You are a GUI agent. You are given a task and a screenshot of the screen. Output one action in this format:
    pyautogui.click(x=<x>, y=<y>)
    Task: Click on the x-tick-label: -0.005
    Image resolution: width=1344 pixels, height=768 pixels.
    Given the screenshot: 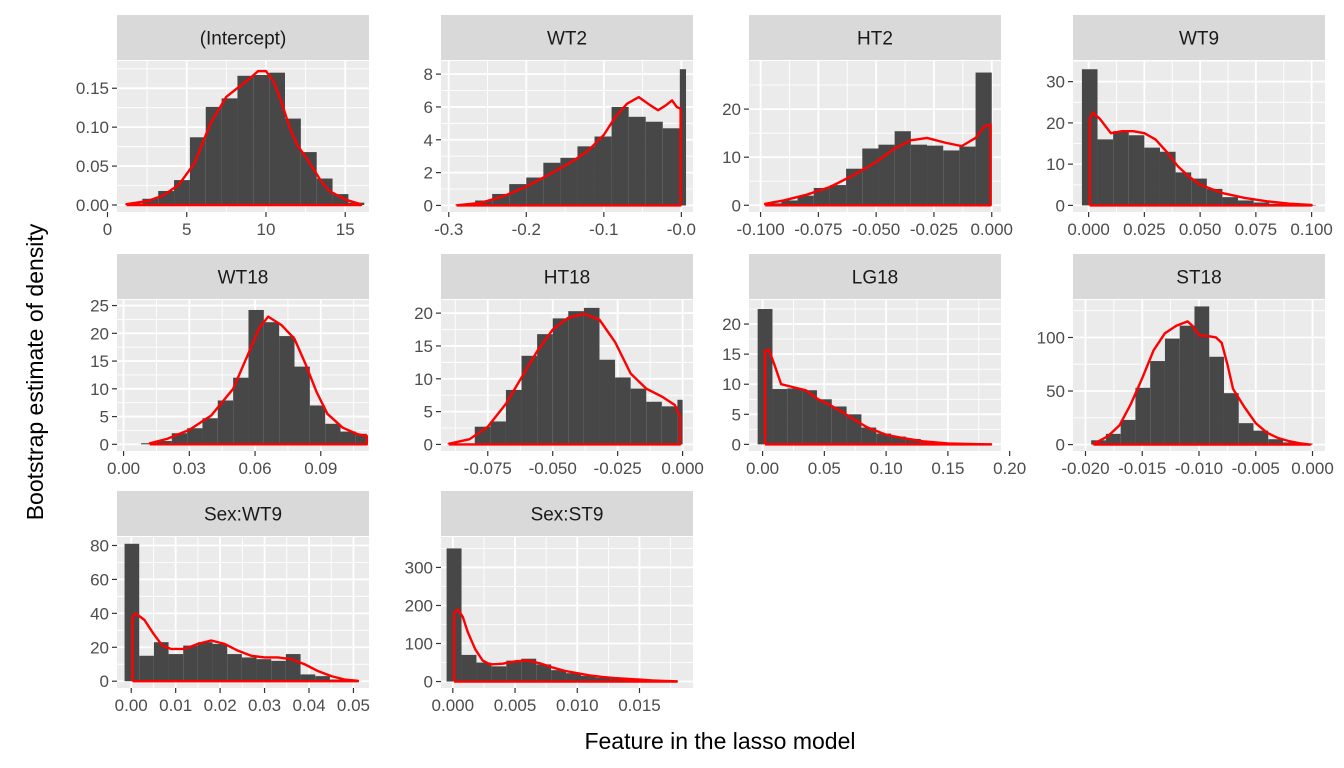 What is the action you would take?
    pyautogui.click(x=1256, y=468)
    